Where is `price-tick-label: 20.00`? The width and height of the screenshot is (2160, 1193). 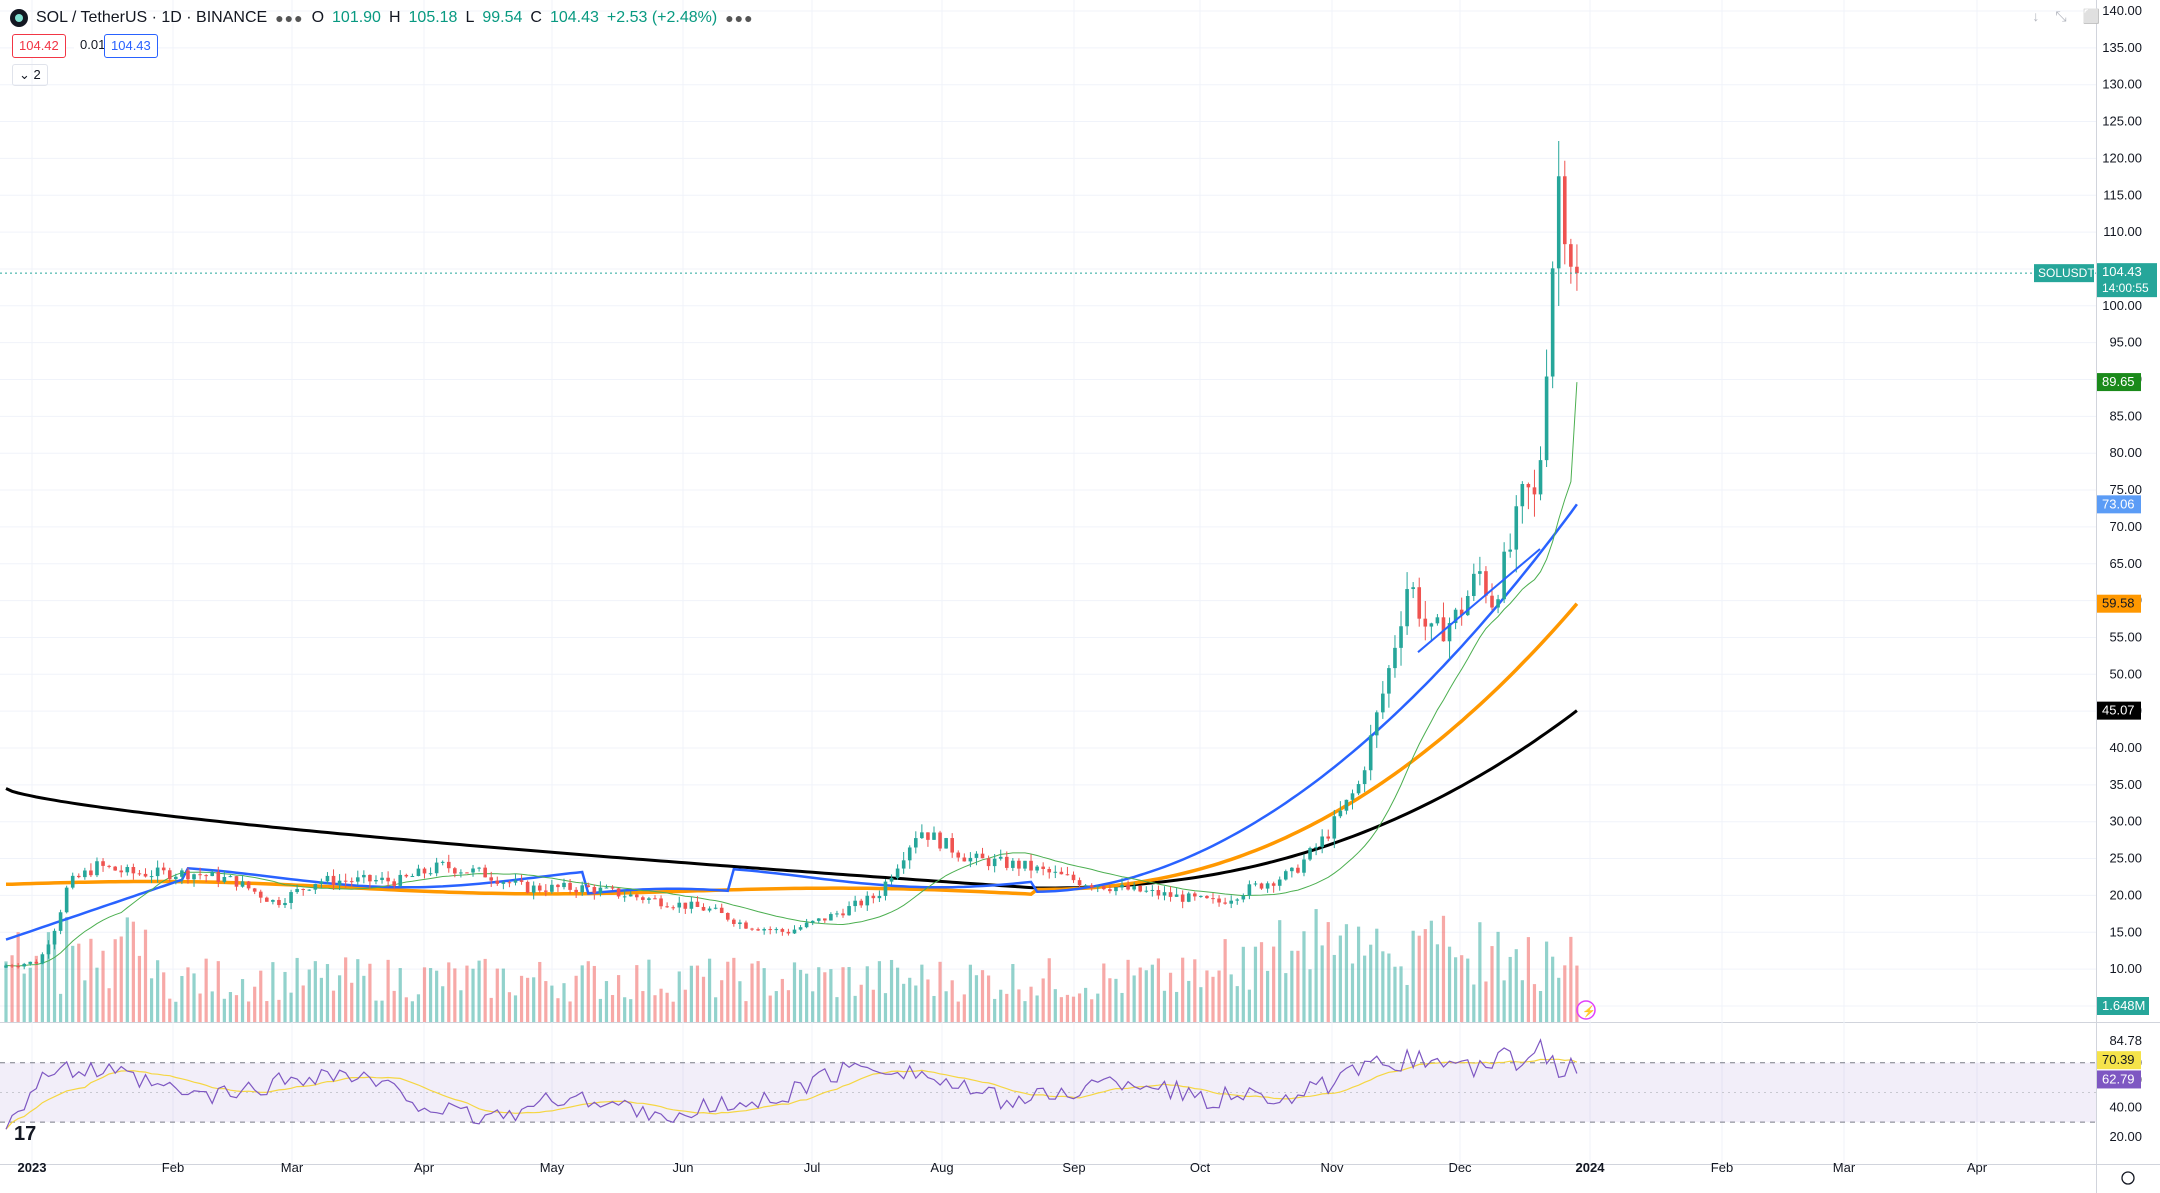 price-tick-label: 20.00 is located at coordinates (2125, 894).